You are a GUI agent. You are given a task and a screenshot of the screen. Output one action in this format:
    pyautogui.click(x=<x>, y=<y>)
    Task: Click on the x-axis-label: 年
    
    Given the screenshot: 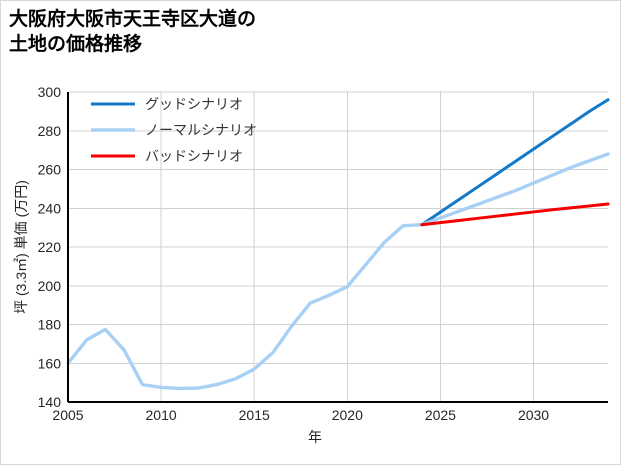 What is the action you would take?
    pyautogui.click(x=315, y=437)
    